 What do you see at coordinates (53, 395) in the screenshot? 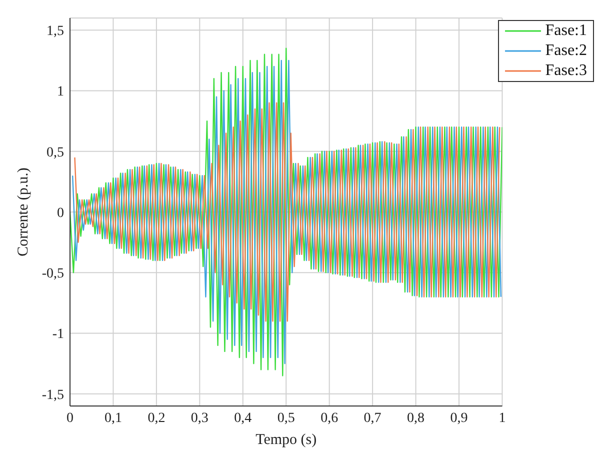
I see `y-tick-label: -1,5` at bounding box center [53, 395].